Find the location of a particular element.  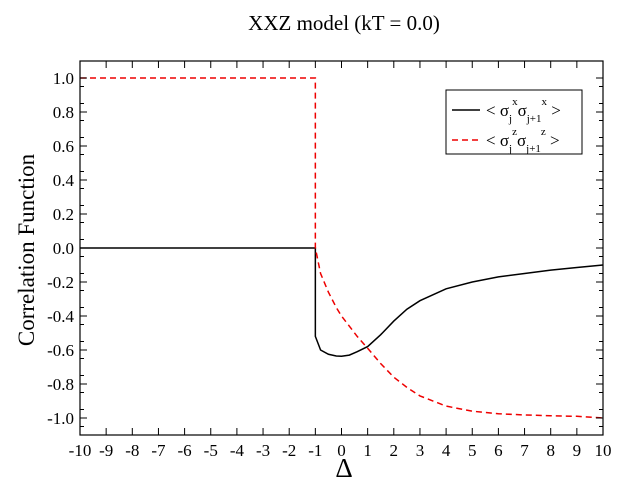

x-tick-label: 1 is located at coordinates (367, 450).